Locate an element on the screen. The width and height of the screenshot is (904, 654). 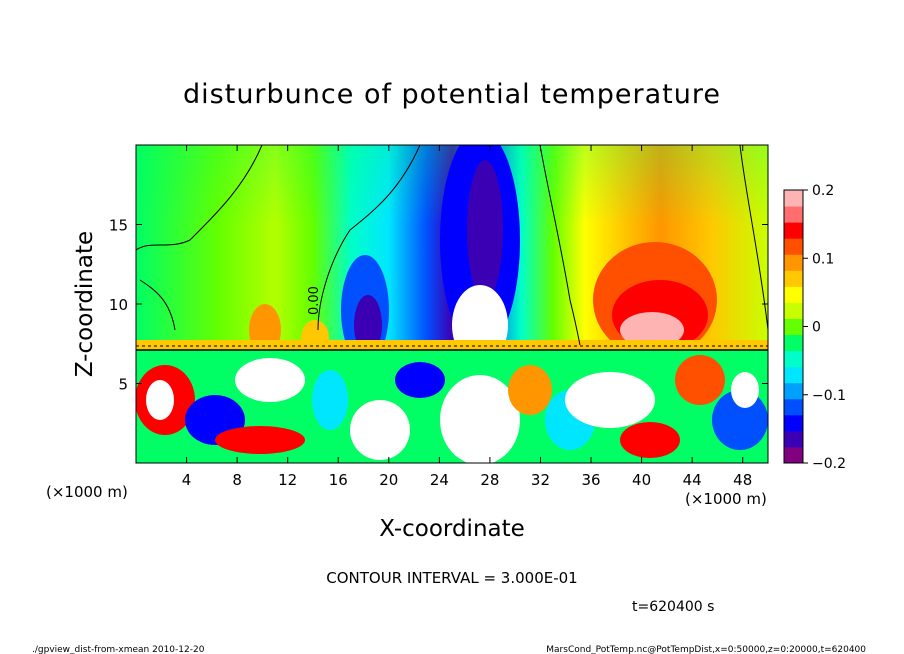
warm-plume-peak is located at coordinates (652, 330).